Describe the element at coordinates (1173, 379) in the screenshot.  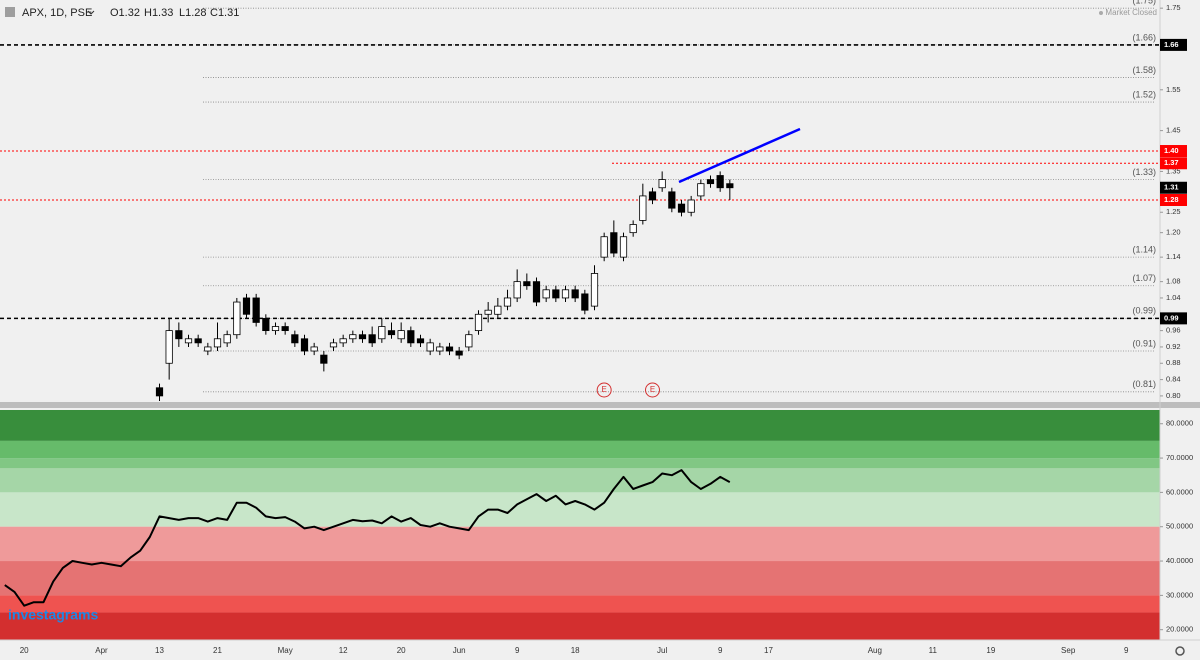
I see `y-tick-label: 0.84` at that location.